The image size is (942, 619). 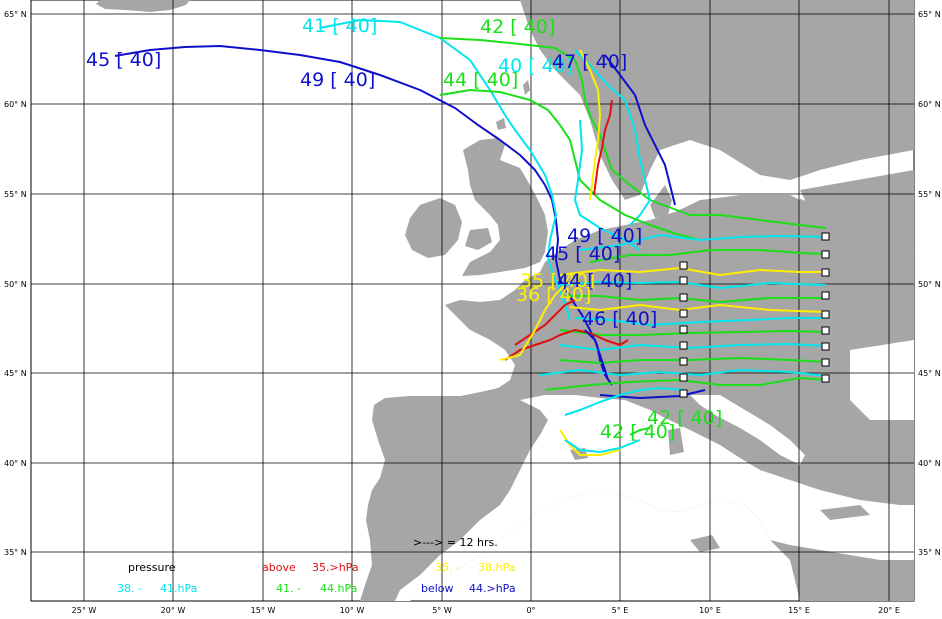 What do you see at coordinates (279, 567) in the screenshot?
I see `legend-above-label: above` at bounding box center [279, 567].